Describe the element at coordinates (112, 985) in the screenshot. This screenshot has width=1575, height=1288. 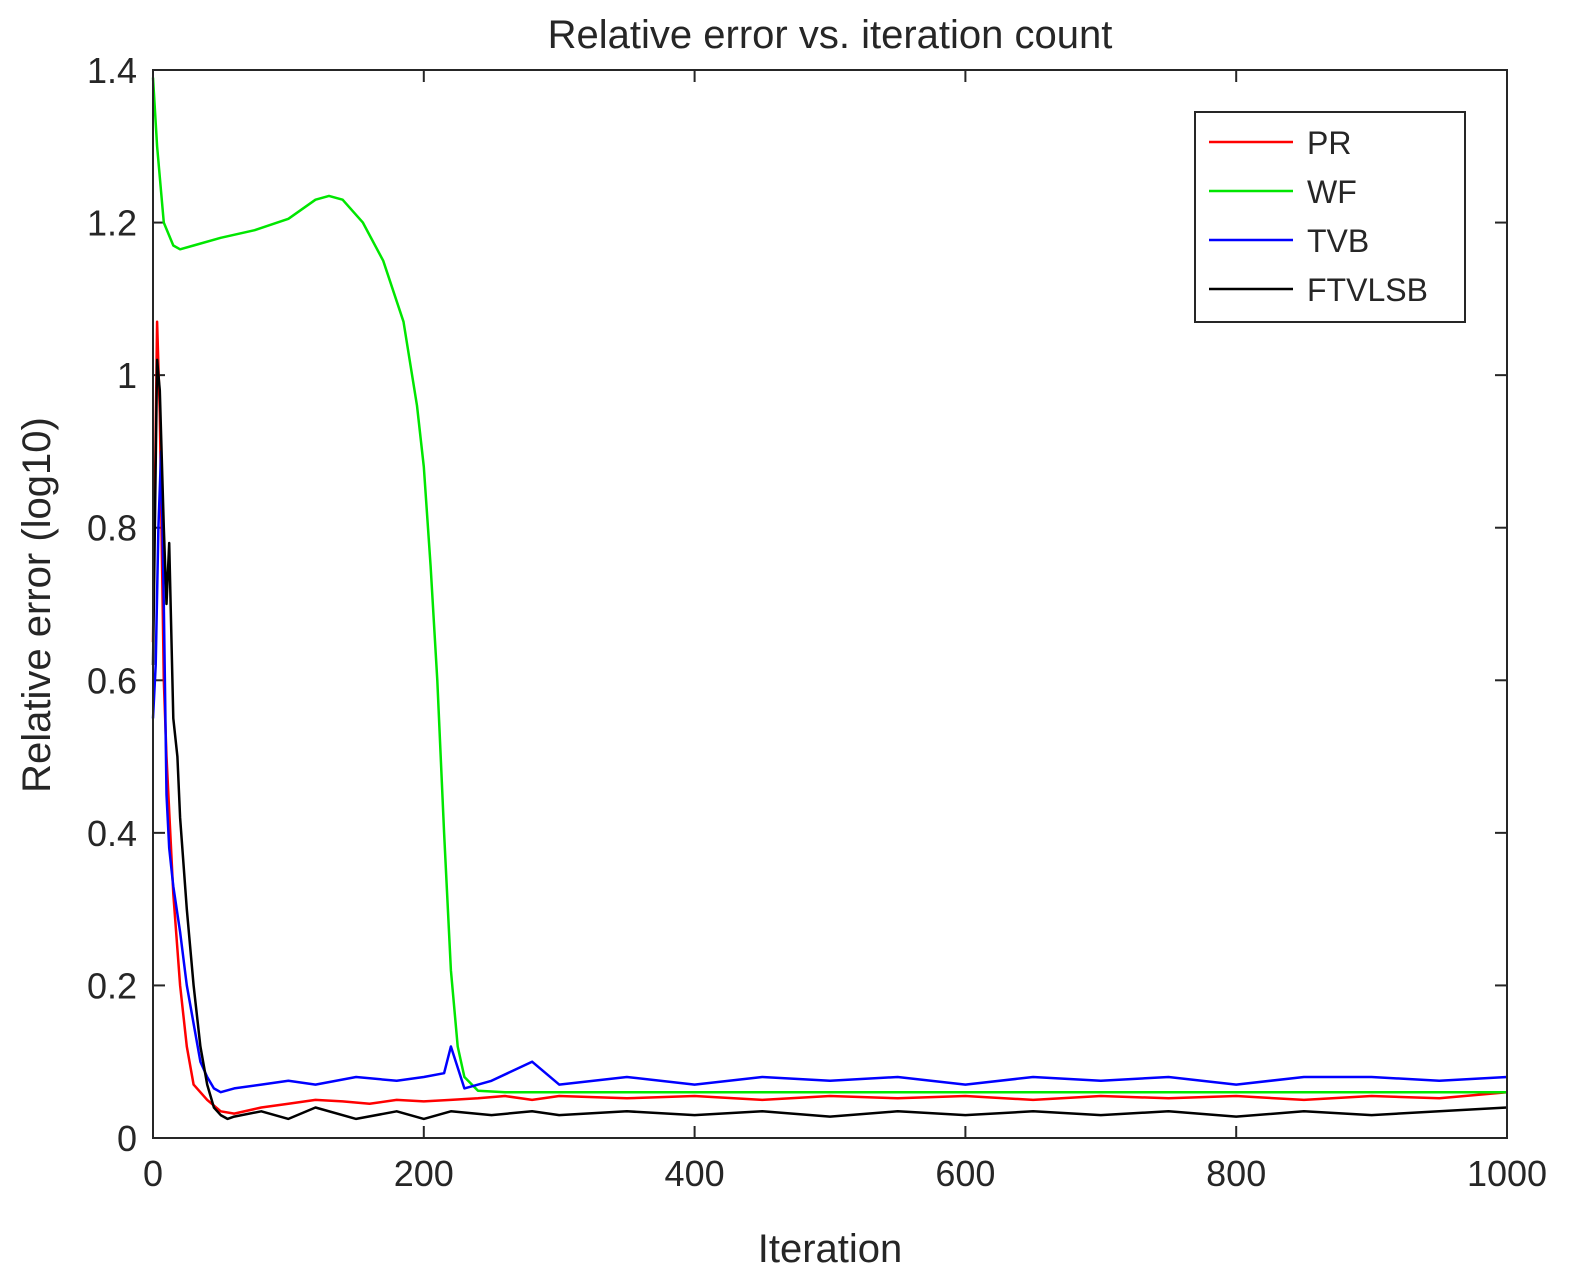
I see `y-tick-label: 0.2` at that location.